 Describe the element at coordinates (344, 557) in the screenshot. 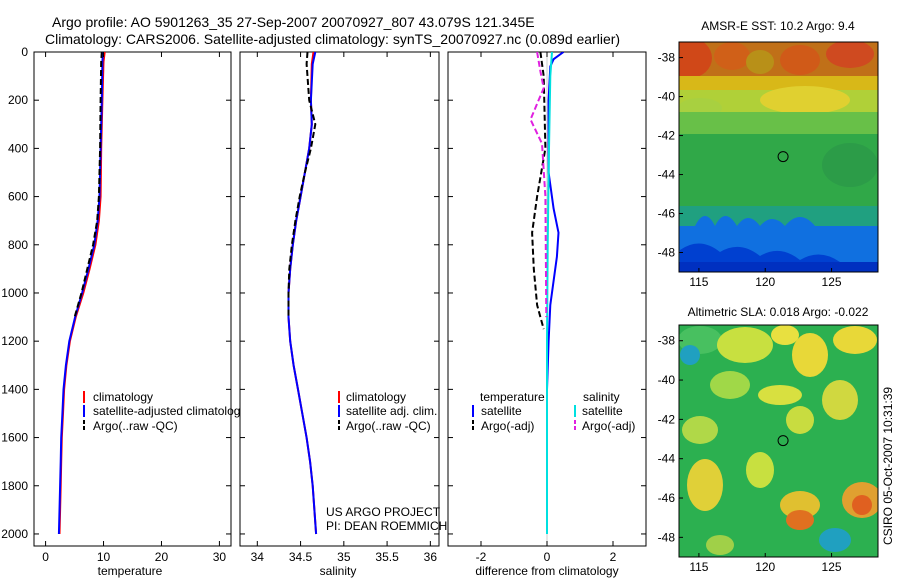

I see `x-tick-label: 35` at that location.